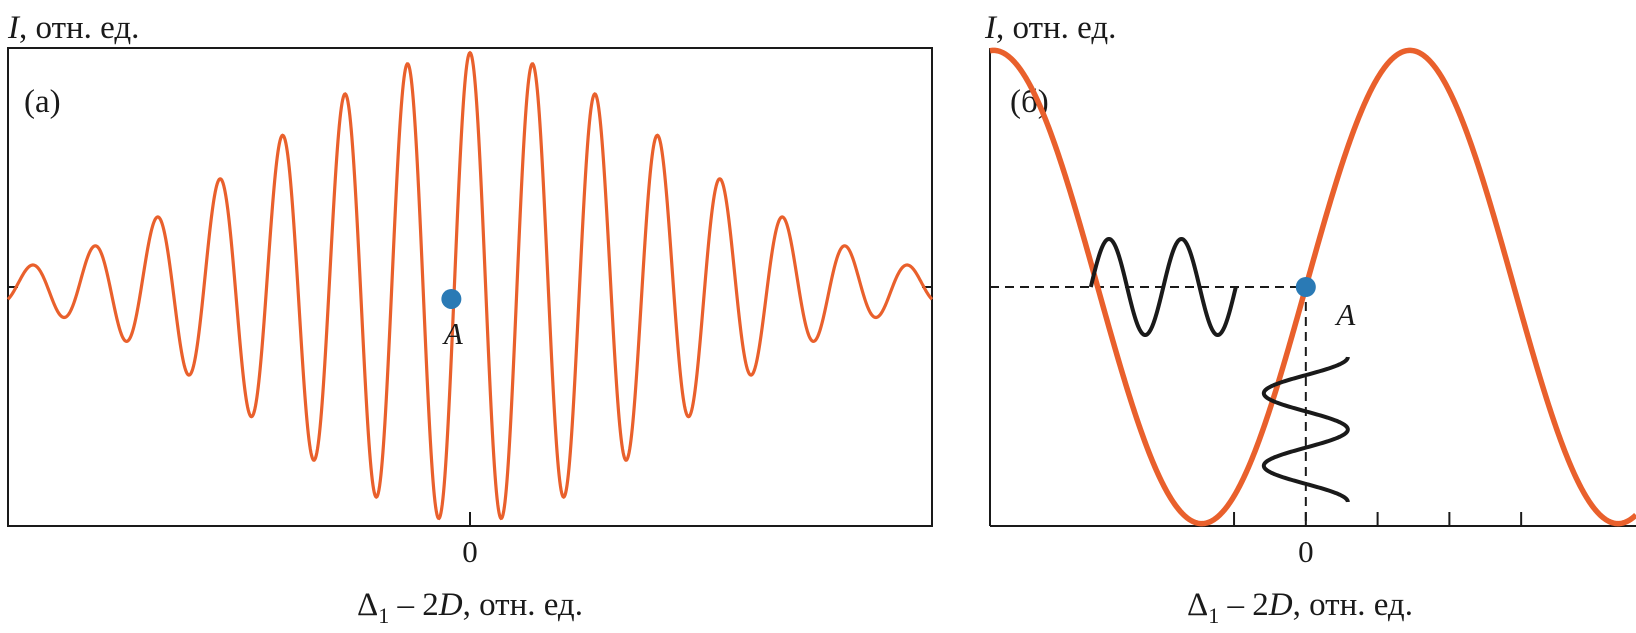 This screenshot has width=1636, height=633. What do you see at coordinates (1345, 314) in the screenshot?
I see `panel-b-point-a-label: A` at bounding box center [1345, 314].